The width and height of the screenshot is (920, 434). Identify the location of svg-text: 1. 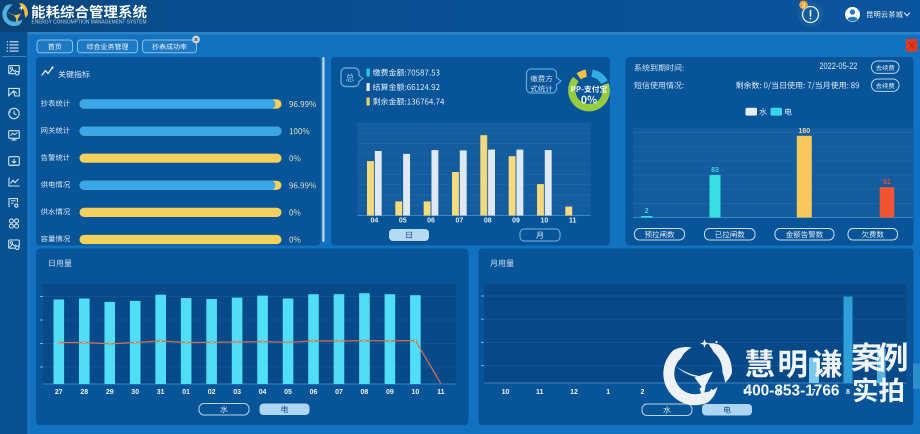
(608, 392).